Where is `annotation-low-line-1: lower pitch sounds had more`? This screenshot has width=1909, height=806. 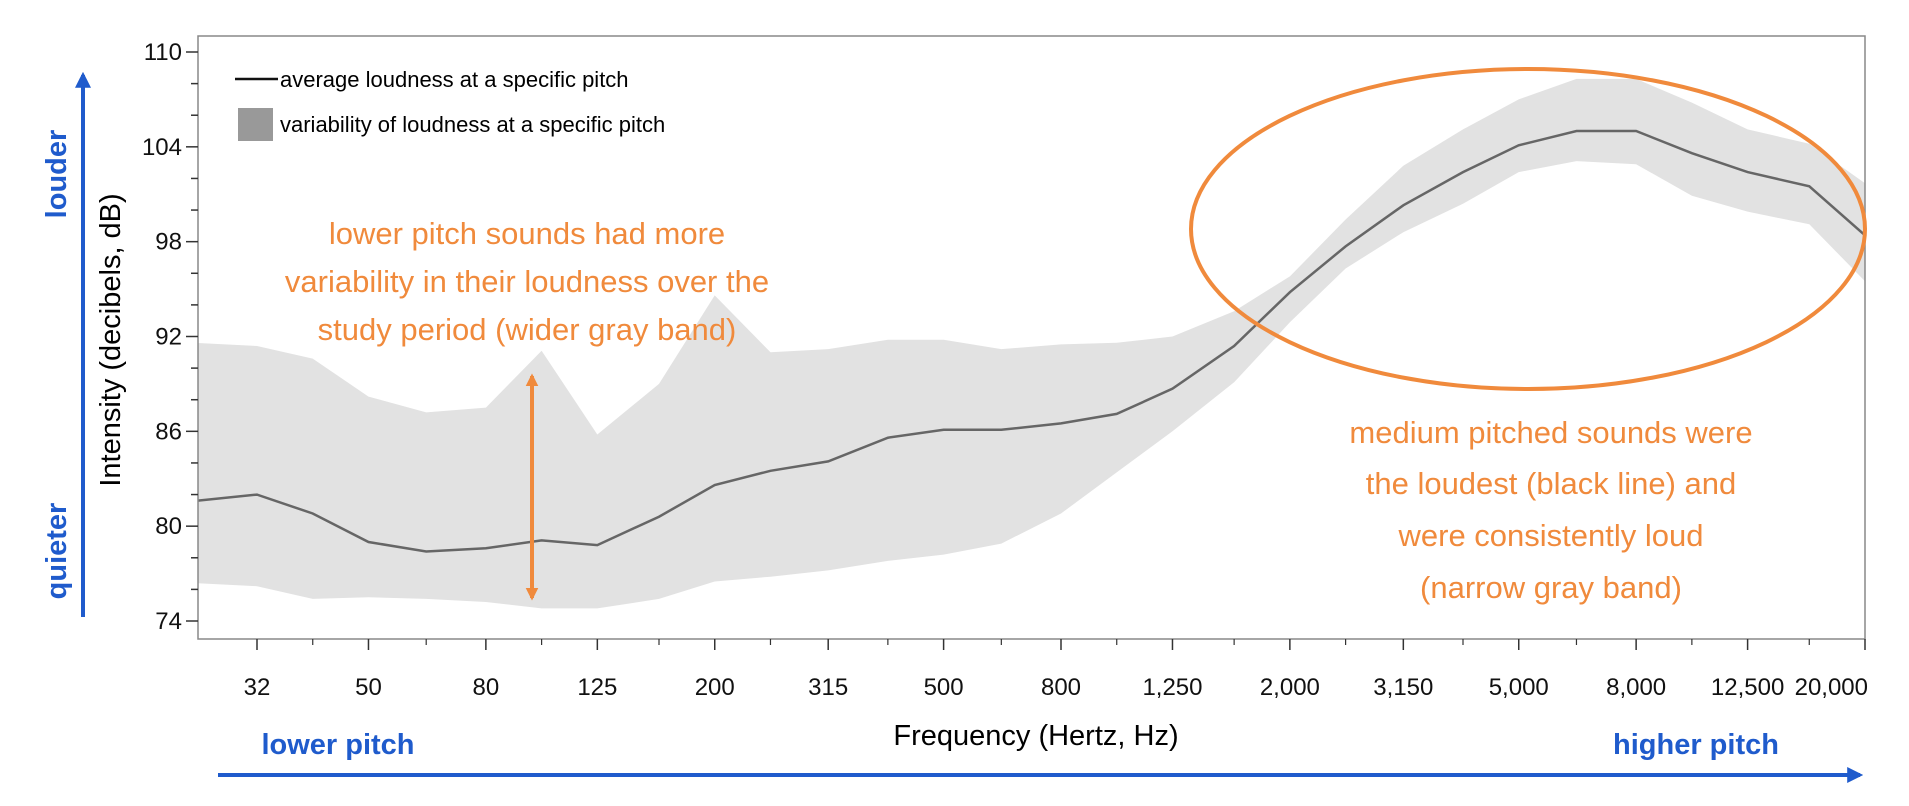 annotation-low-line-1: lower pitch sounds had more is located at coordinates (527, 233).